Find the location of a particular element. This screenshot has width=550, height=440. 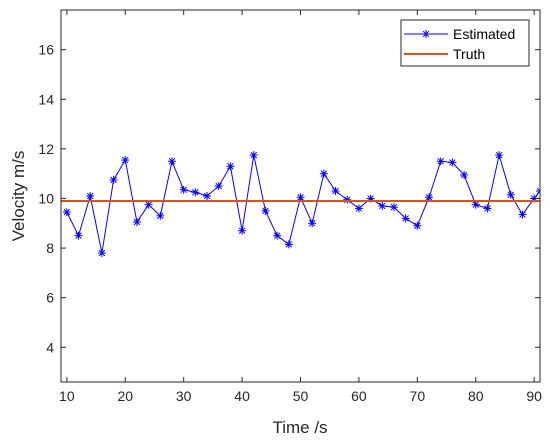

y-axis-label: Velocity m/s is located at coordinates (18, 196).